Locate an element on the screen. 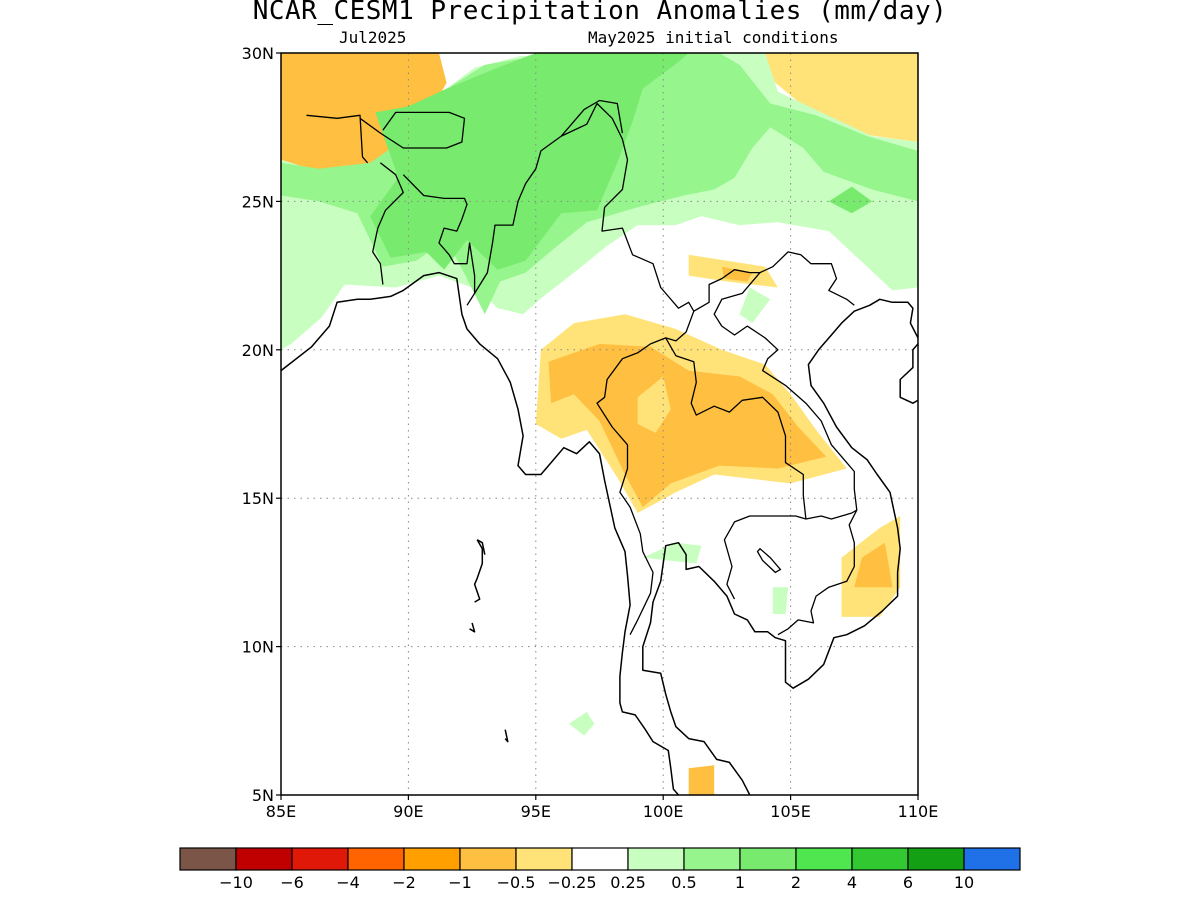  lon-tick-label: 95E is located at coordinates (536, 811).